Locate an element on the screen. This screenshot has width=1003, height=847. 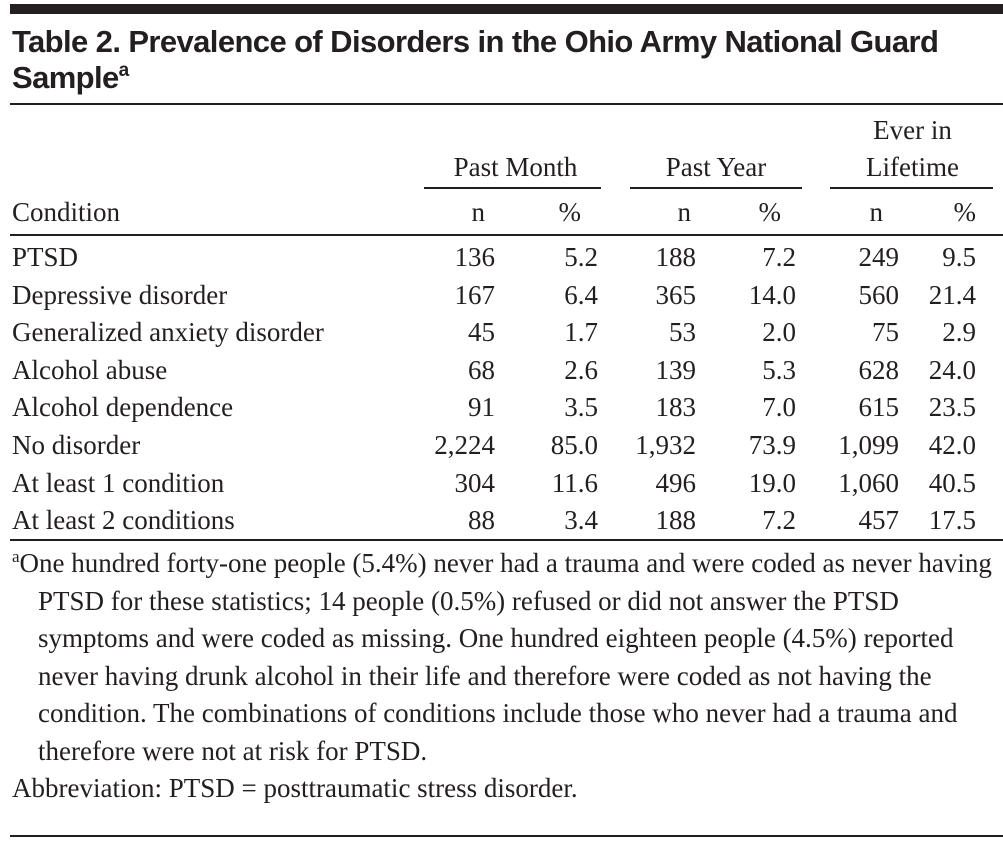
cell-past-year-pct: 7.0 is located at coordinates (779, 407).